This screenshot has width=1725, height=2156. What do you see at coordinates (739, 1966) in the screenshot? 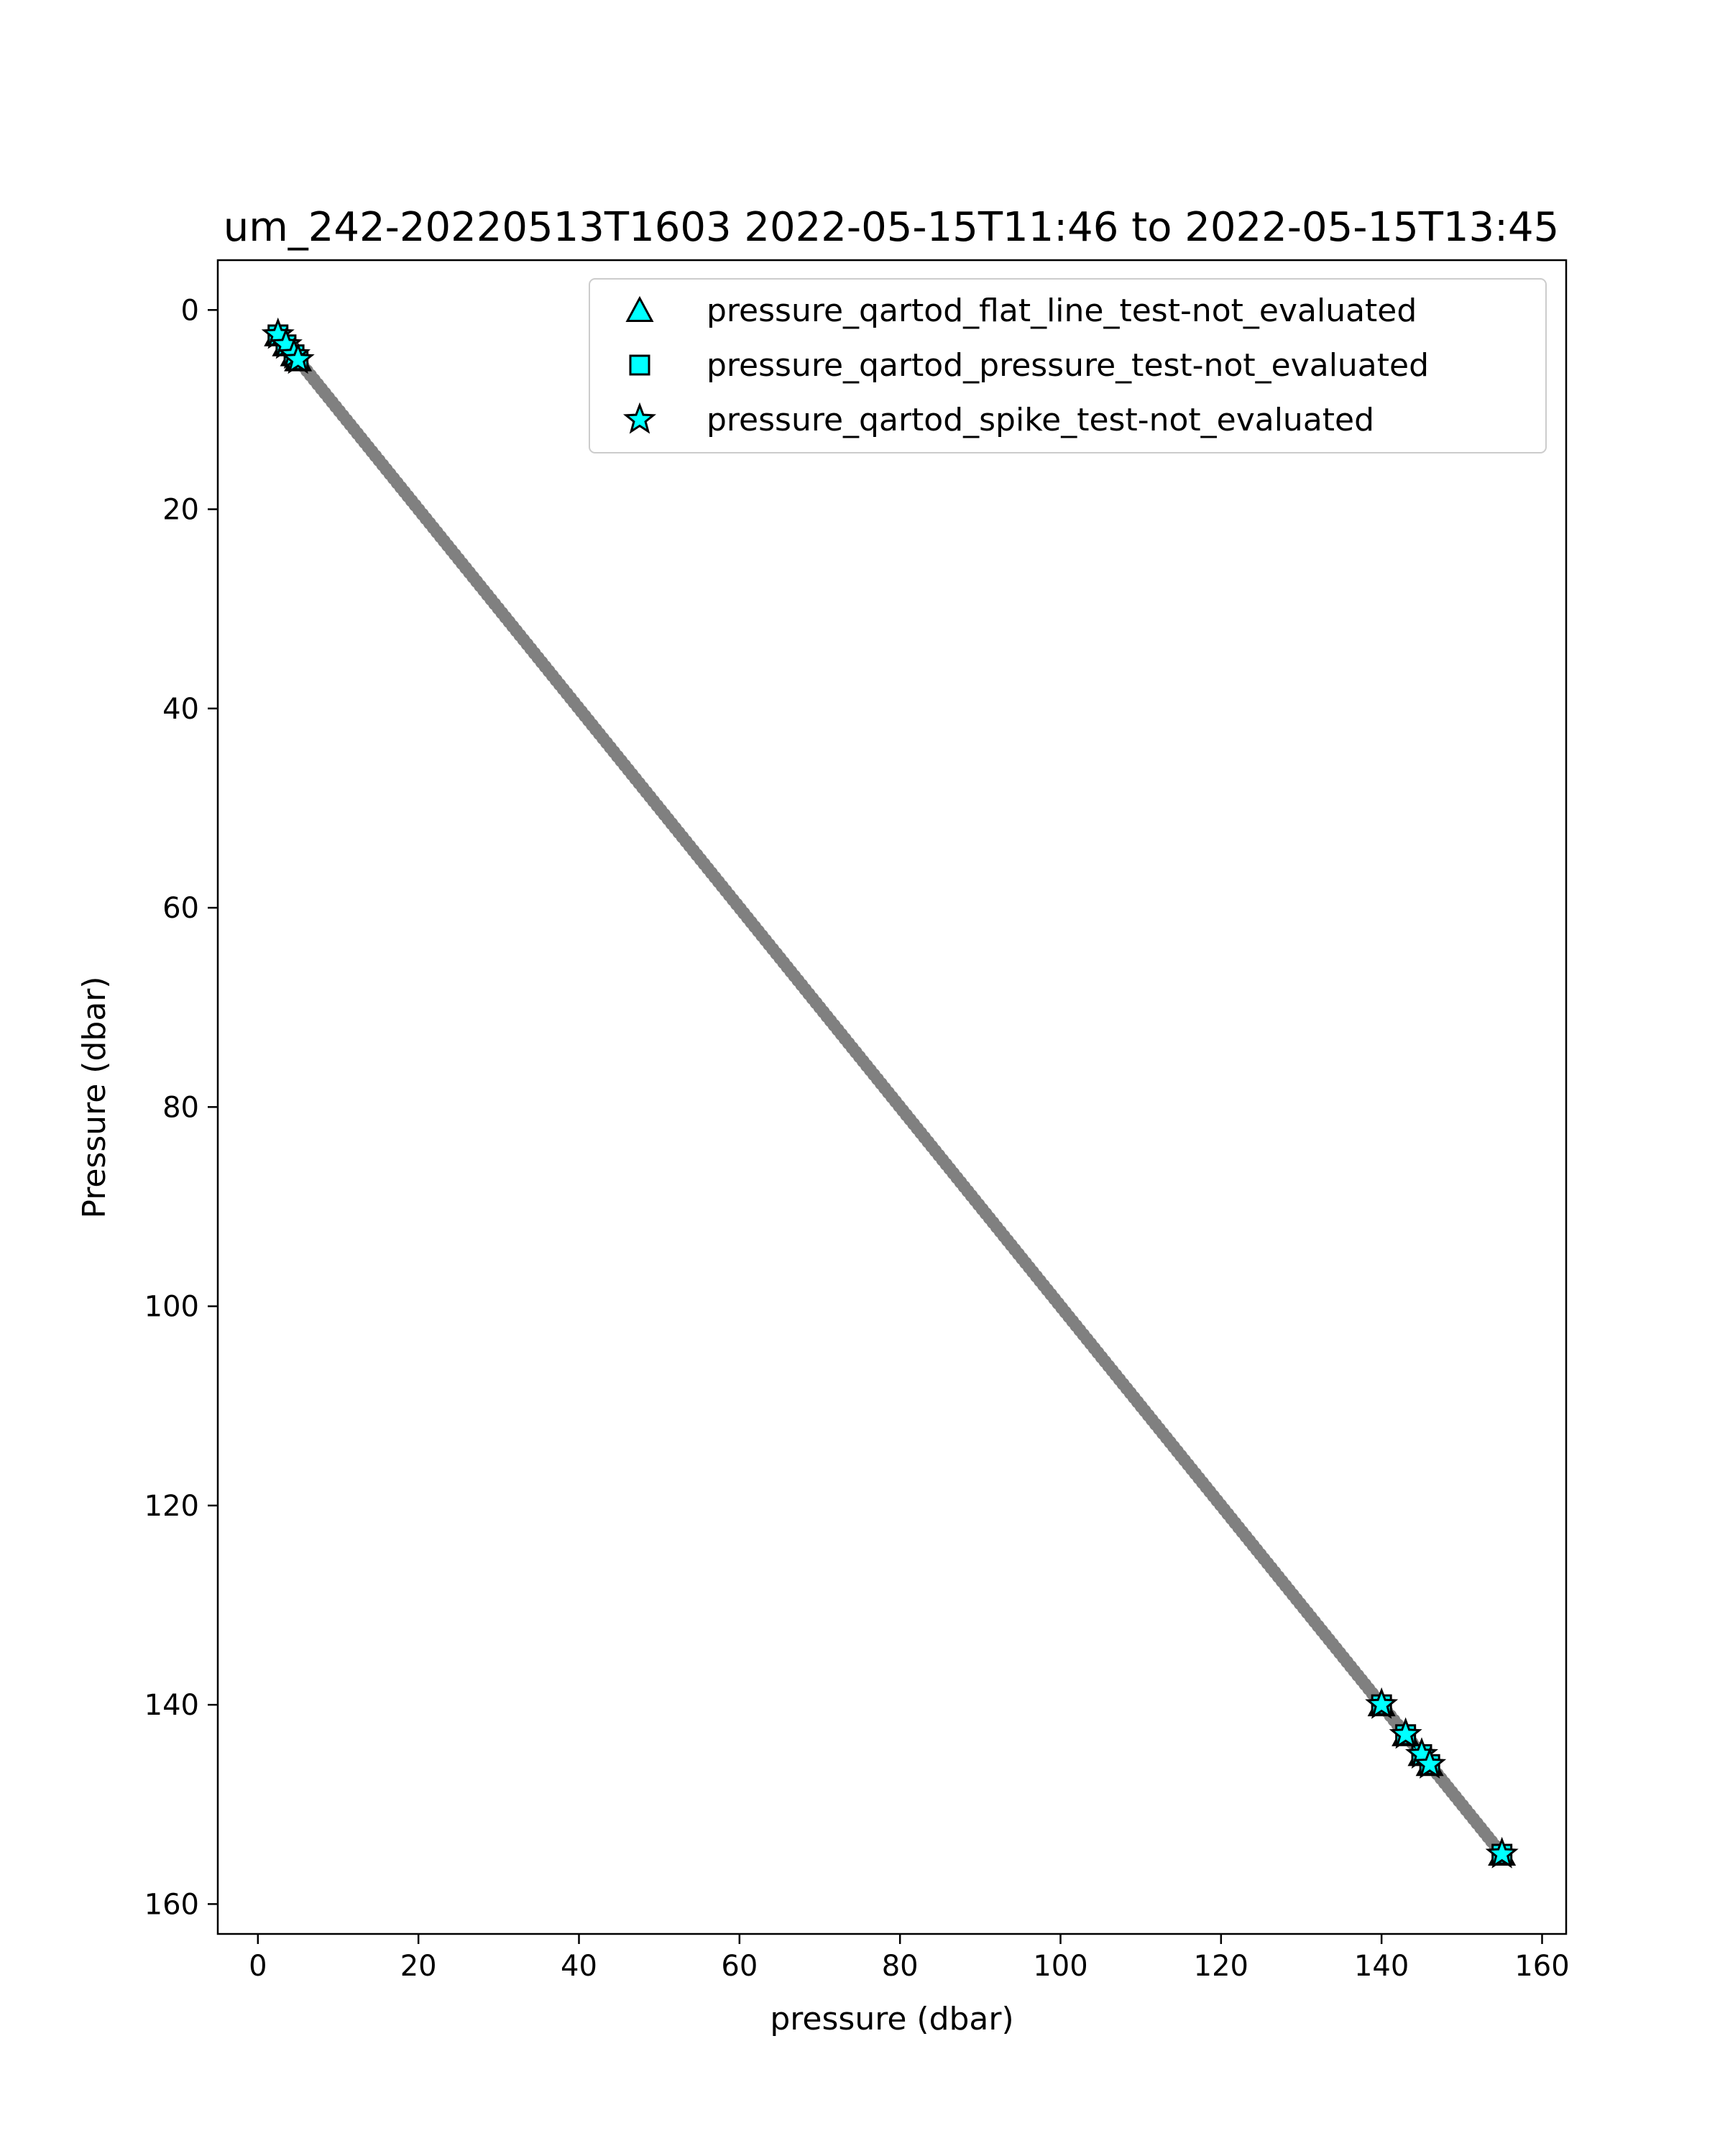
I see `x-tick-label: 60` at bounding box center [739, 1966].